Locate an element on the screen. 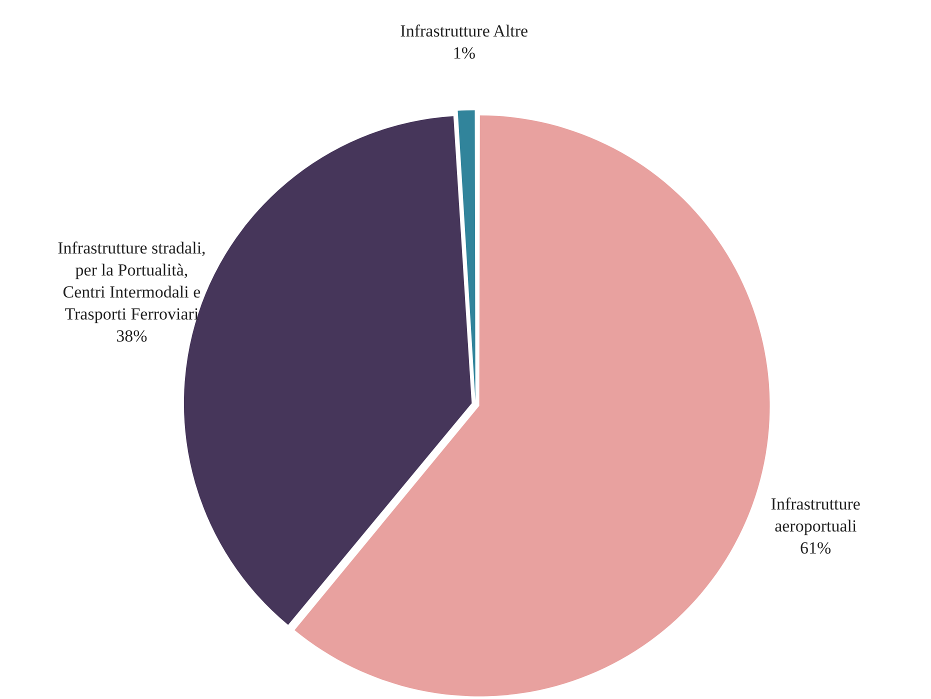 This screenshot has height=699, width=931. data-label: 61% is located at coordinates (816, 548).